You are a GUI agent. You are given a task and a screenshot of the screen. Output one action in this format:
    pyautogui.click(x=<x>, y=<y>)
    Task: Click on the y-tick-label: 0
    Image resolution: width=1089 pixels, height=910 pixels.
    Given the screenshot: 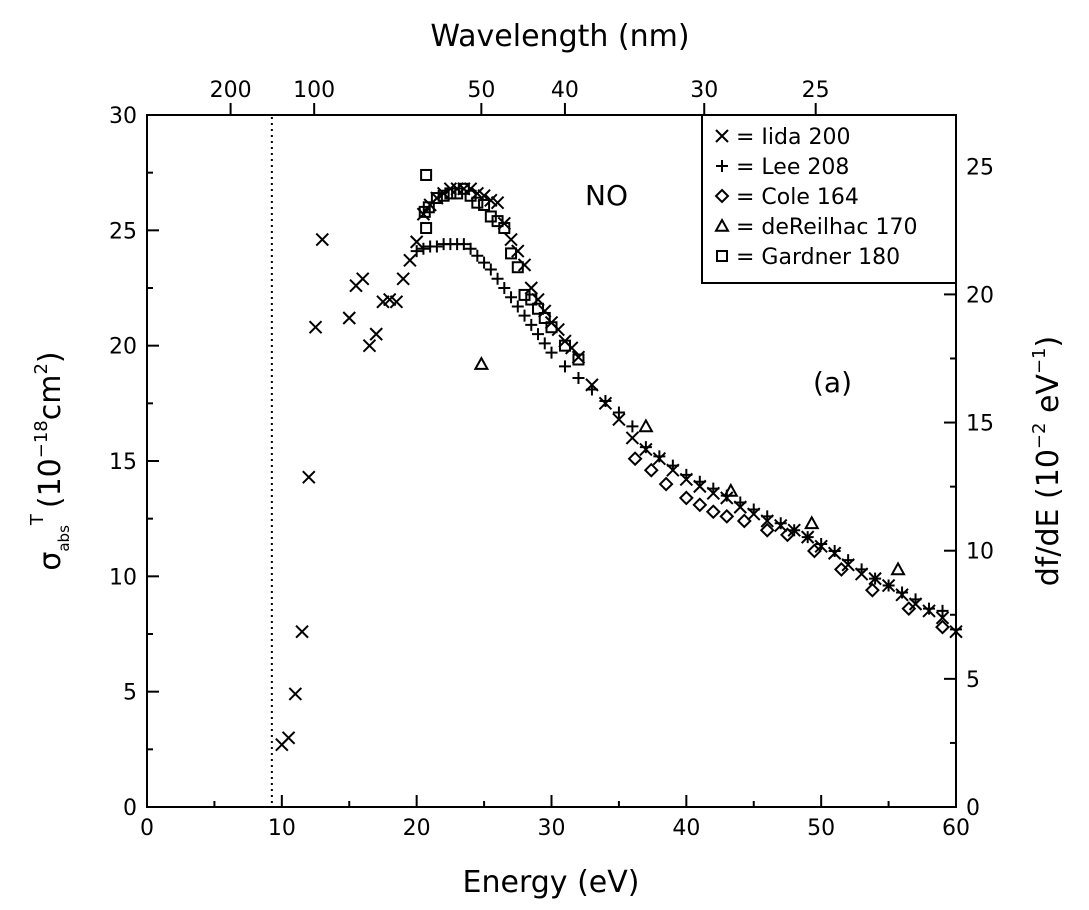 What is the action you would take?
    pyautogui.click(x=130, y=808)
    